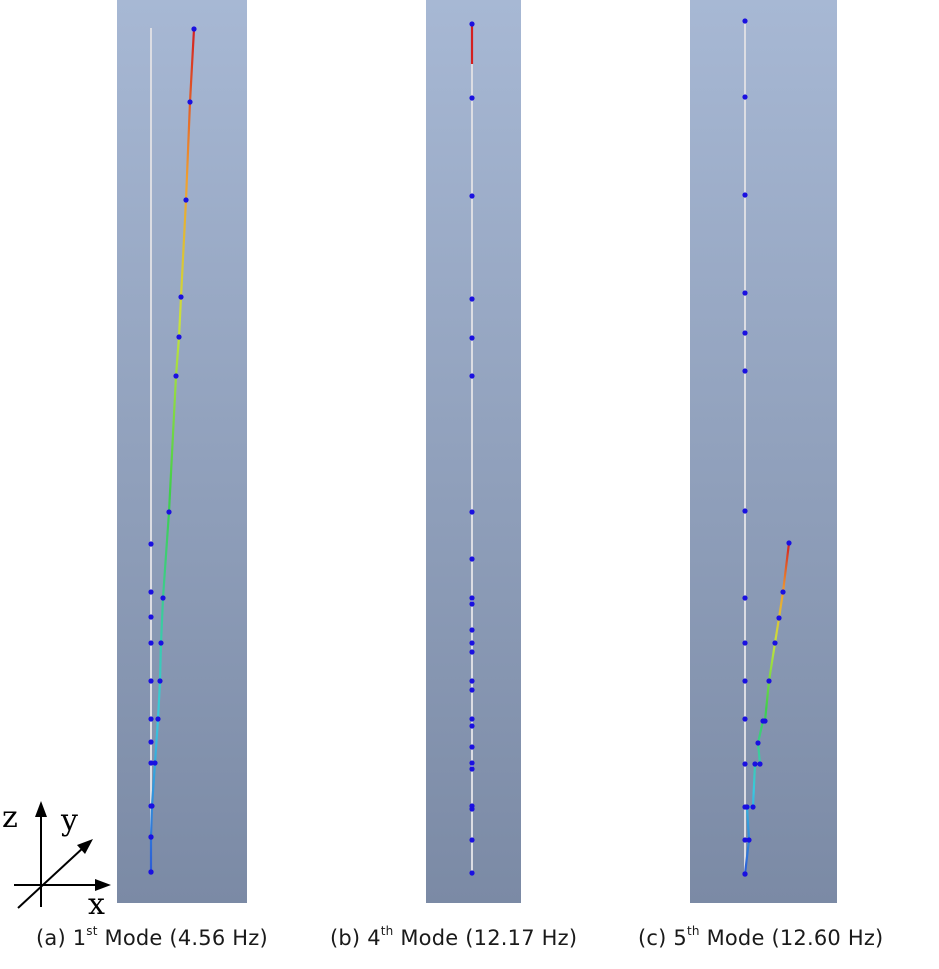 The height and width of the screenshot is (969, 939). What do you see at coordinates (69, 820) in the screenshot?
I see `axis-label-y: y` at bounding box center [69, 820].